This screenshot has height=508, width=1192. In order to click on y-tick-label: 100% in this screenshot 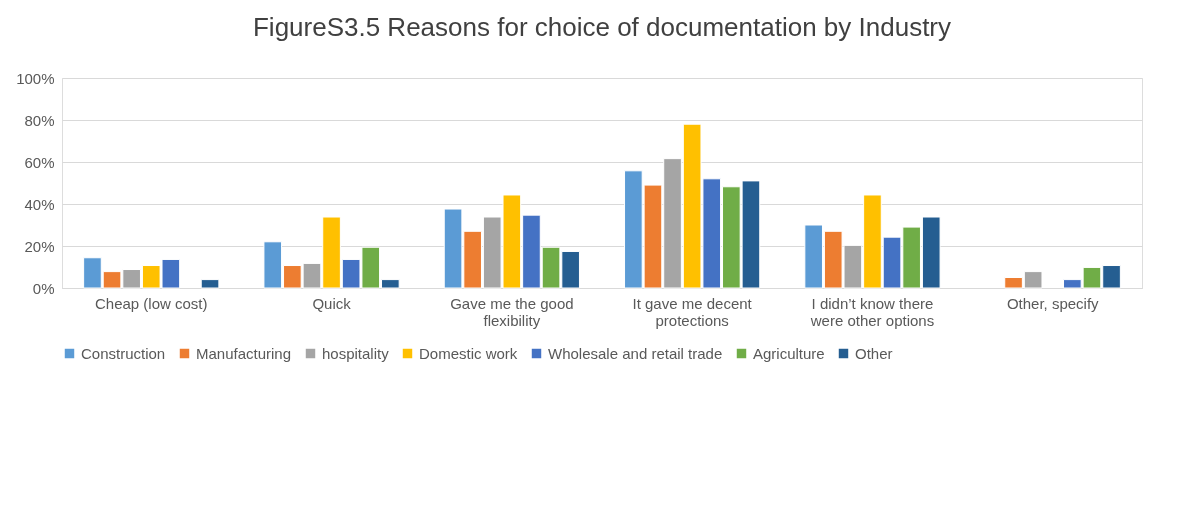, I will do `click(35, 78)`.